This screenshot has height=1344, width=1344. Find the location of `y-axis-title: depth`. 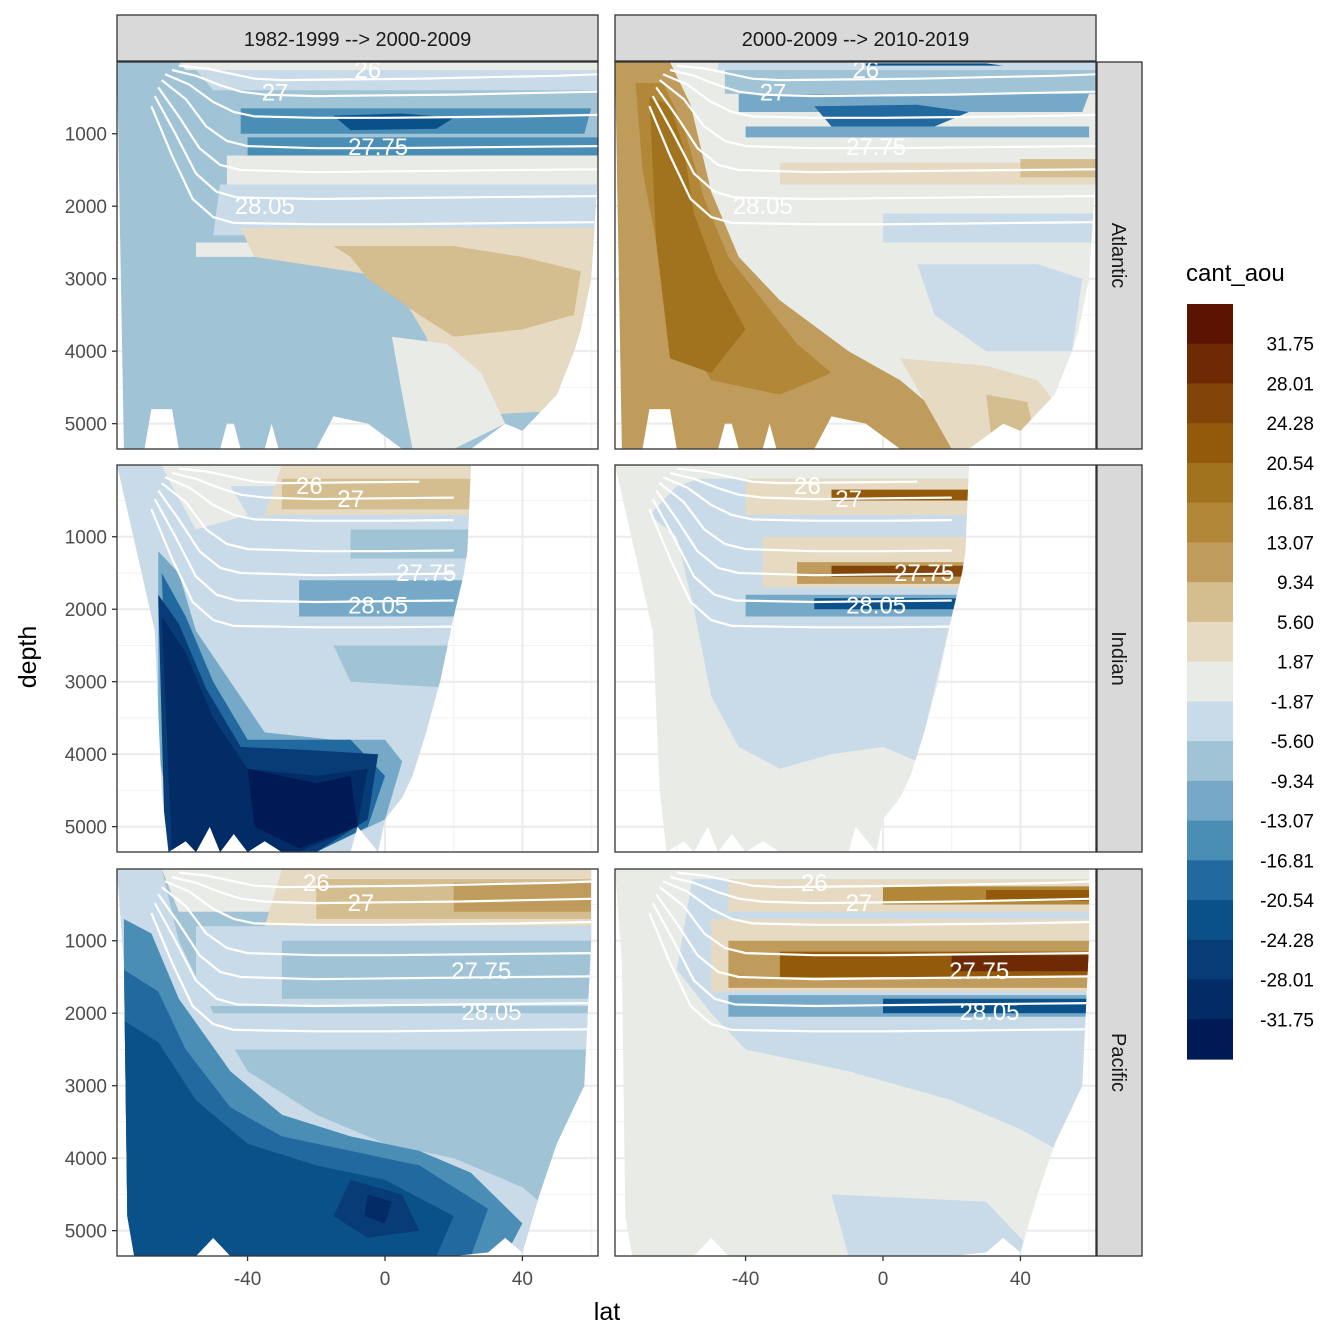

y-axis-title: depth is located at coordinates (28, 657).